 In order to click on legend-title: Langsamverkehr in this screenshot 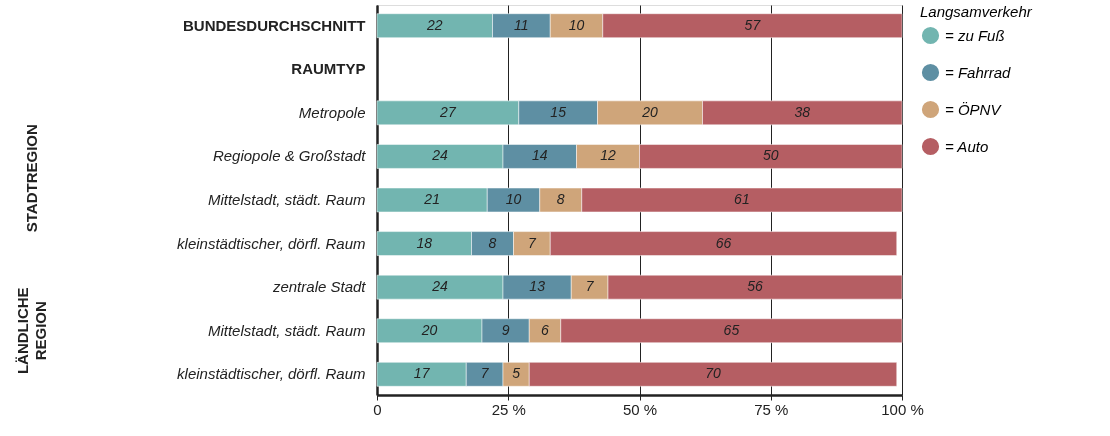, I will do `click(976, 11)`.